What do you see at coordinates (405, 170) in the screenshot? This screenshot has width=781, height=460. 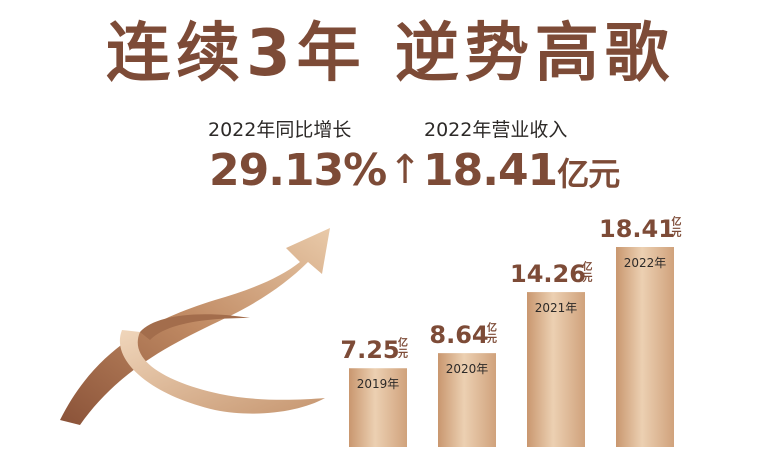 I see `up-arrow-icon: ↑` at bounding box center [405, 170].